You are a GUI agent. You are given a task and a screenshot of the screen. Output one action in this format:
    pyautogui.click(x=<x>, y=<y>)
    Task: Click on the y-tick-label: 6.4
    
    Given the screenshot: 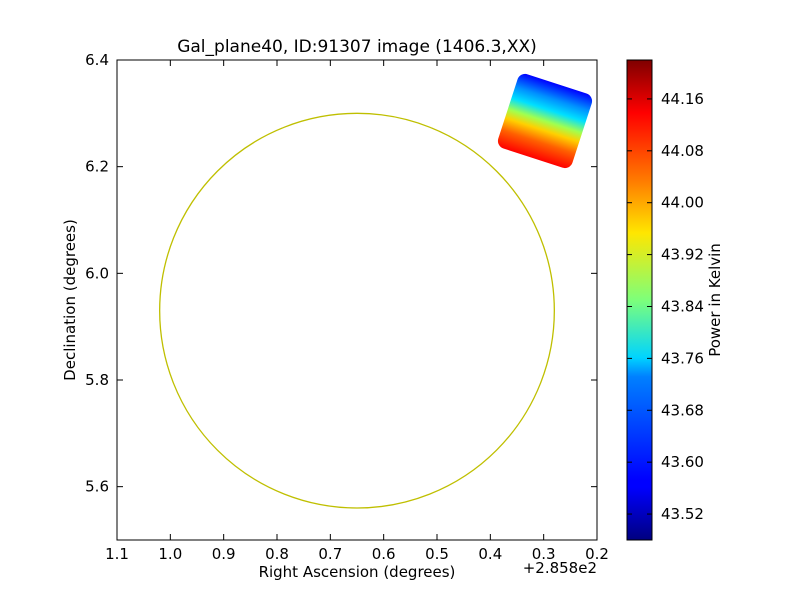 What is the action you would take?
    pyautogui.click(x=97, y=60)
    